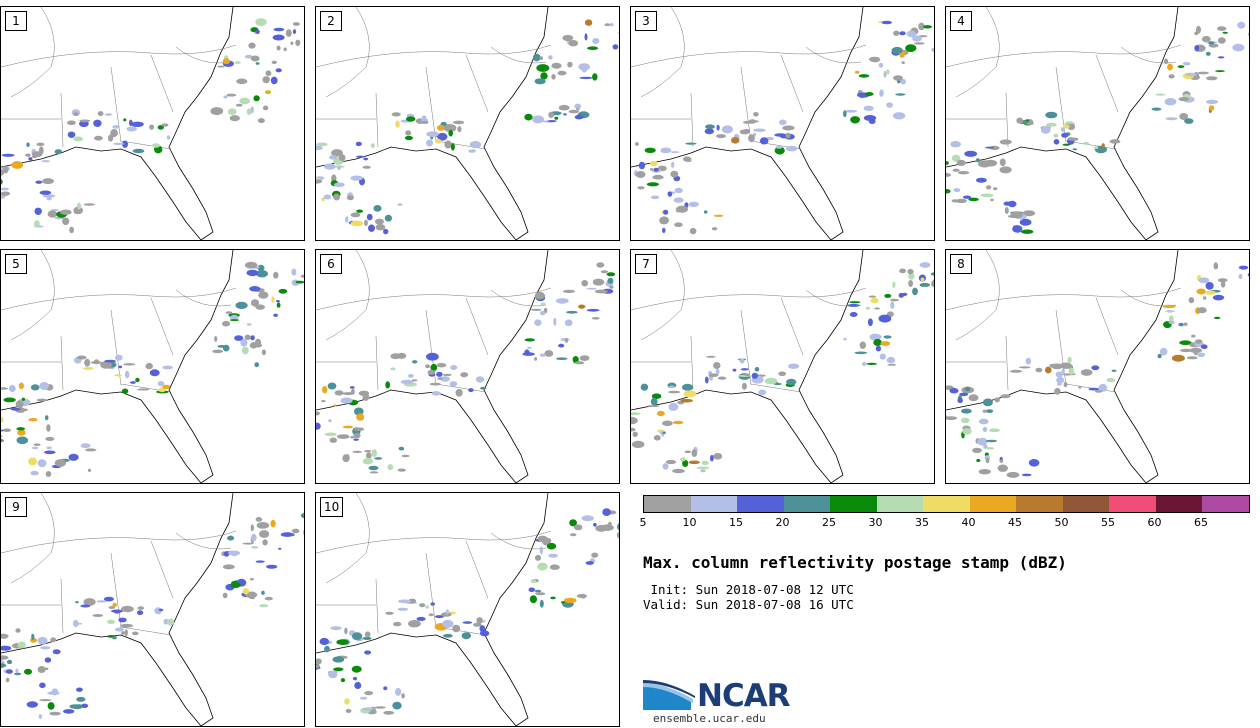 This screenshot has width=1260, height=728. I want to click on colorbar-segment, so click(667, 504).